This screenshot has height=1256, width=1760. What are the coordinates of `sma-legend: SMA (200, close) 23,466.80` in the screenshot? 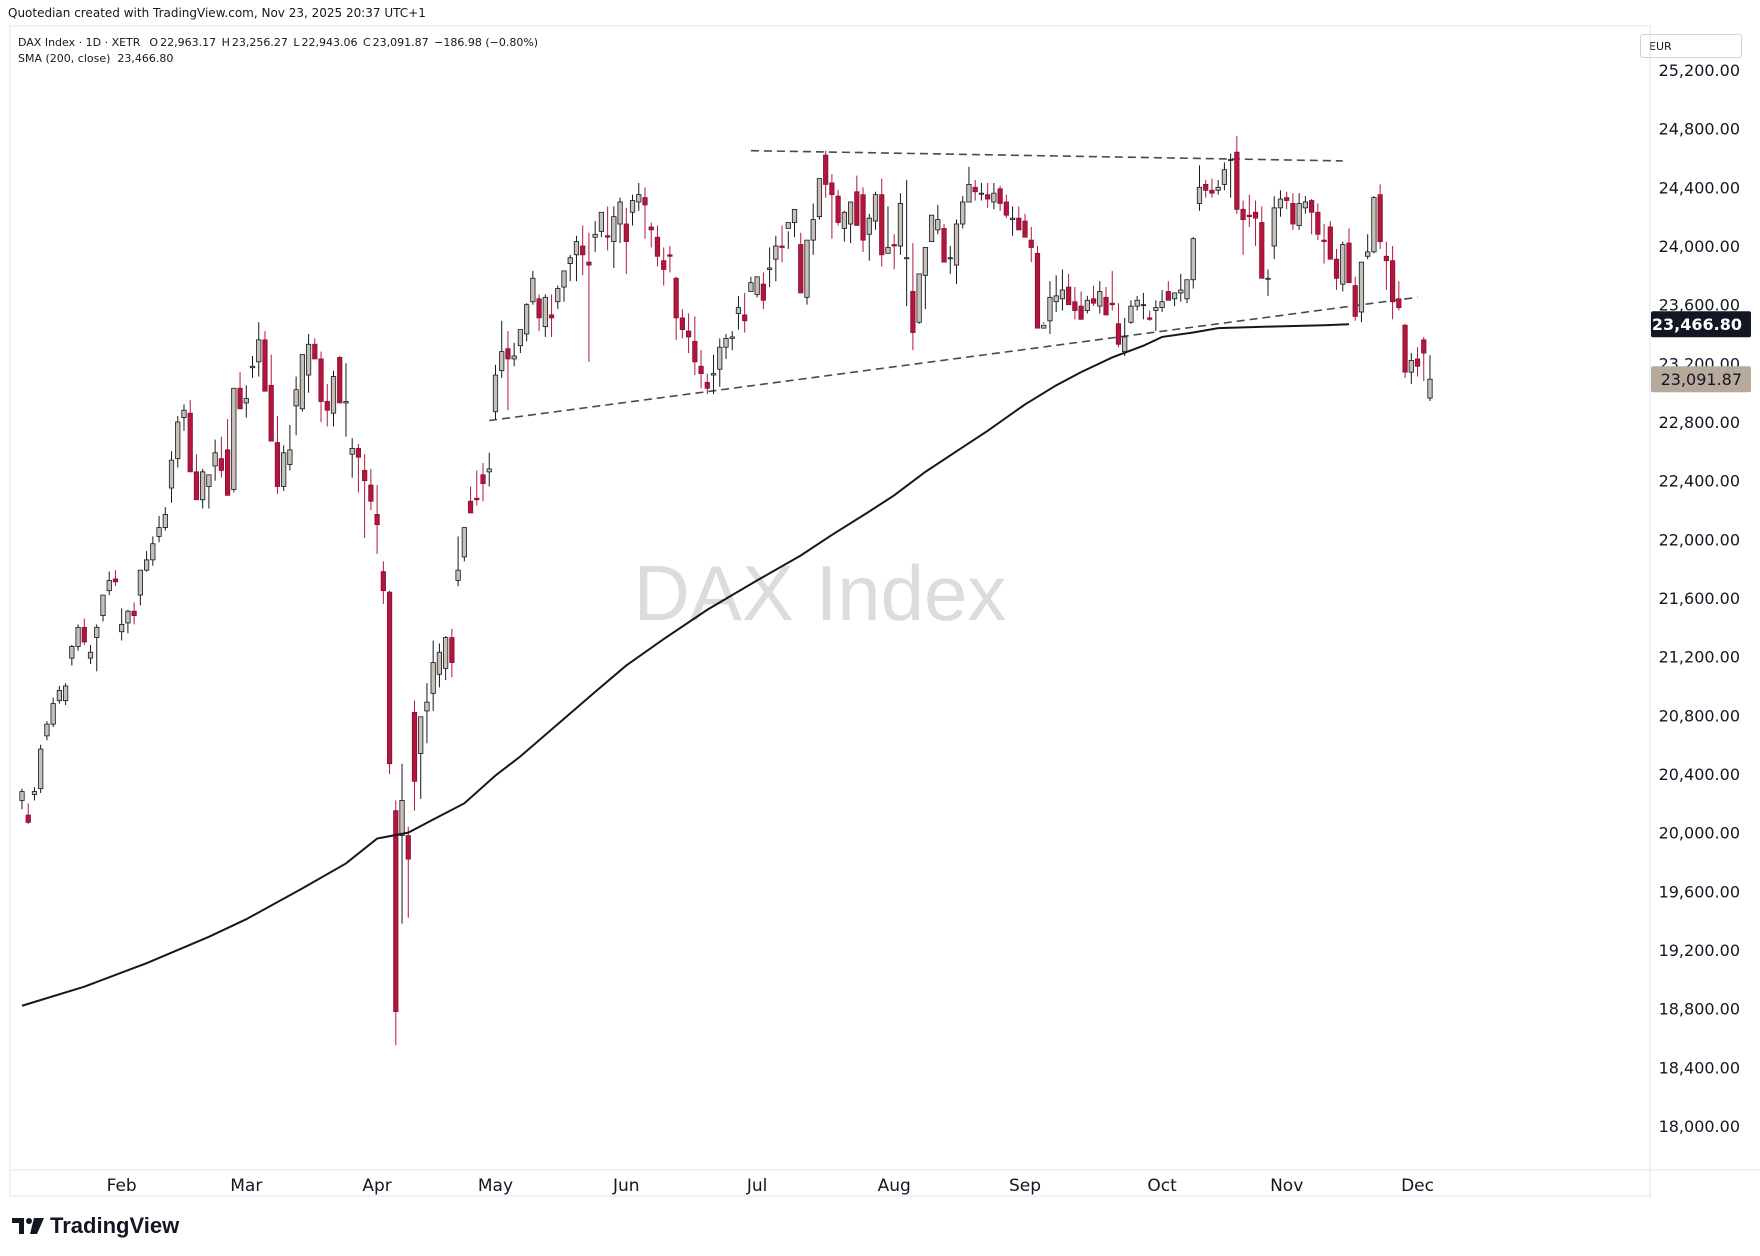 It's located at (96, 58).